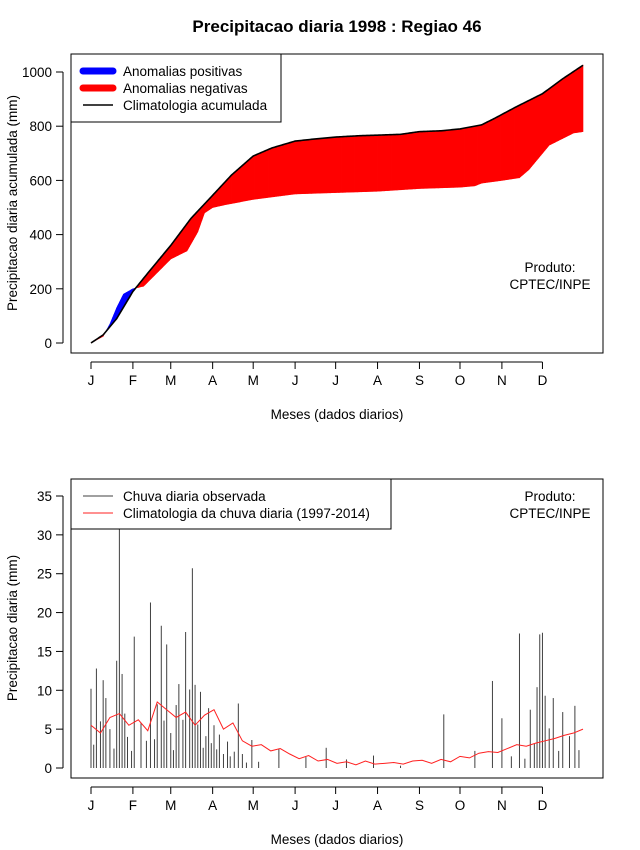 This screenshot has width=640, height=850. I want to click on y-tick-label: 5, so click(48, 729).